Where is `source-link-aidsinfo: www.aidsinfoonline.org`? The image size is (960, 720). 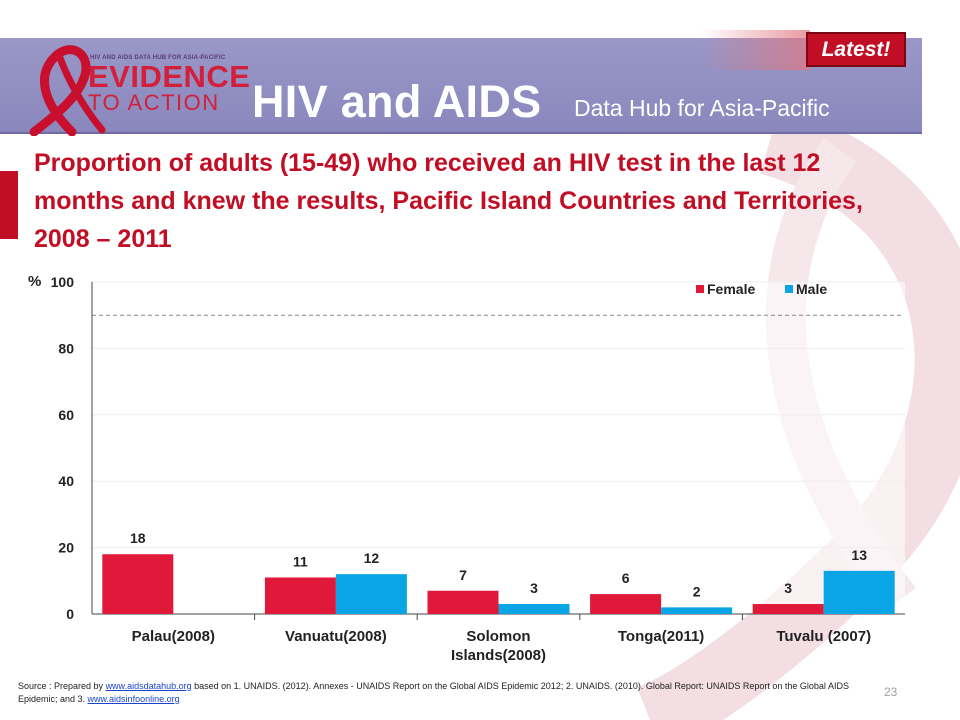
source-link-aidsinfo: www.aidsinfoonline.org is located at coordinates (133, 699).